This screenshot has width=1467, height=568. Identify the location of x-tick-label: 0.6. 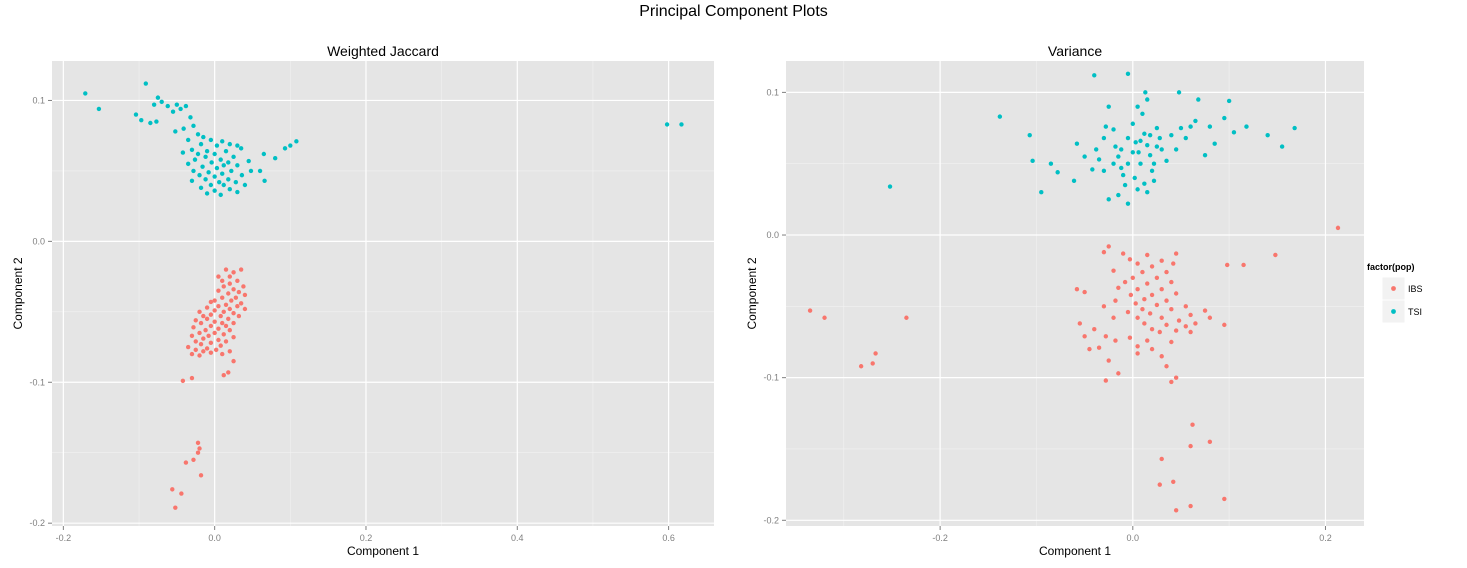
(668, 538).